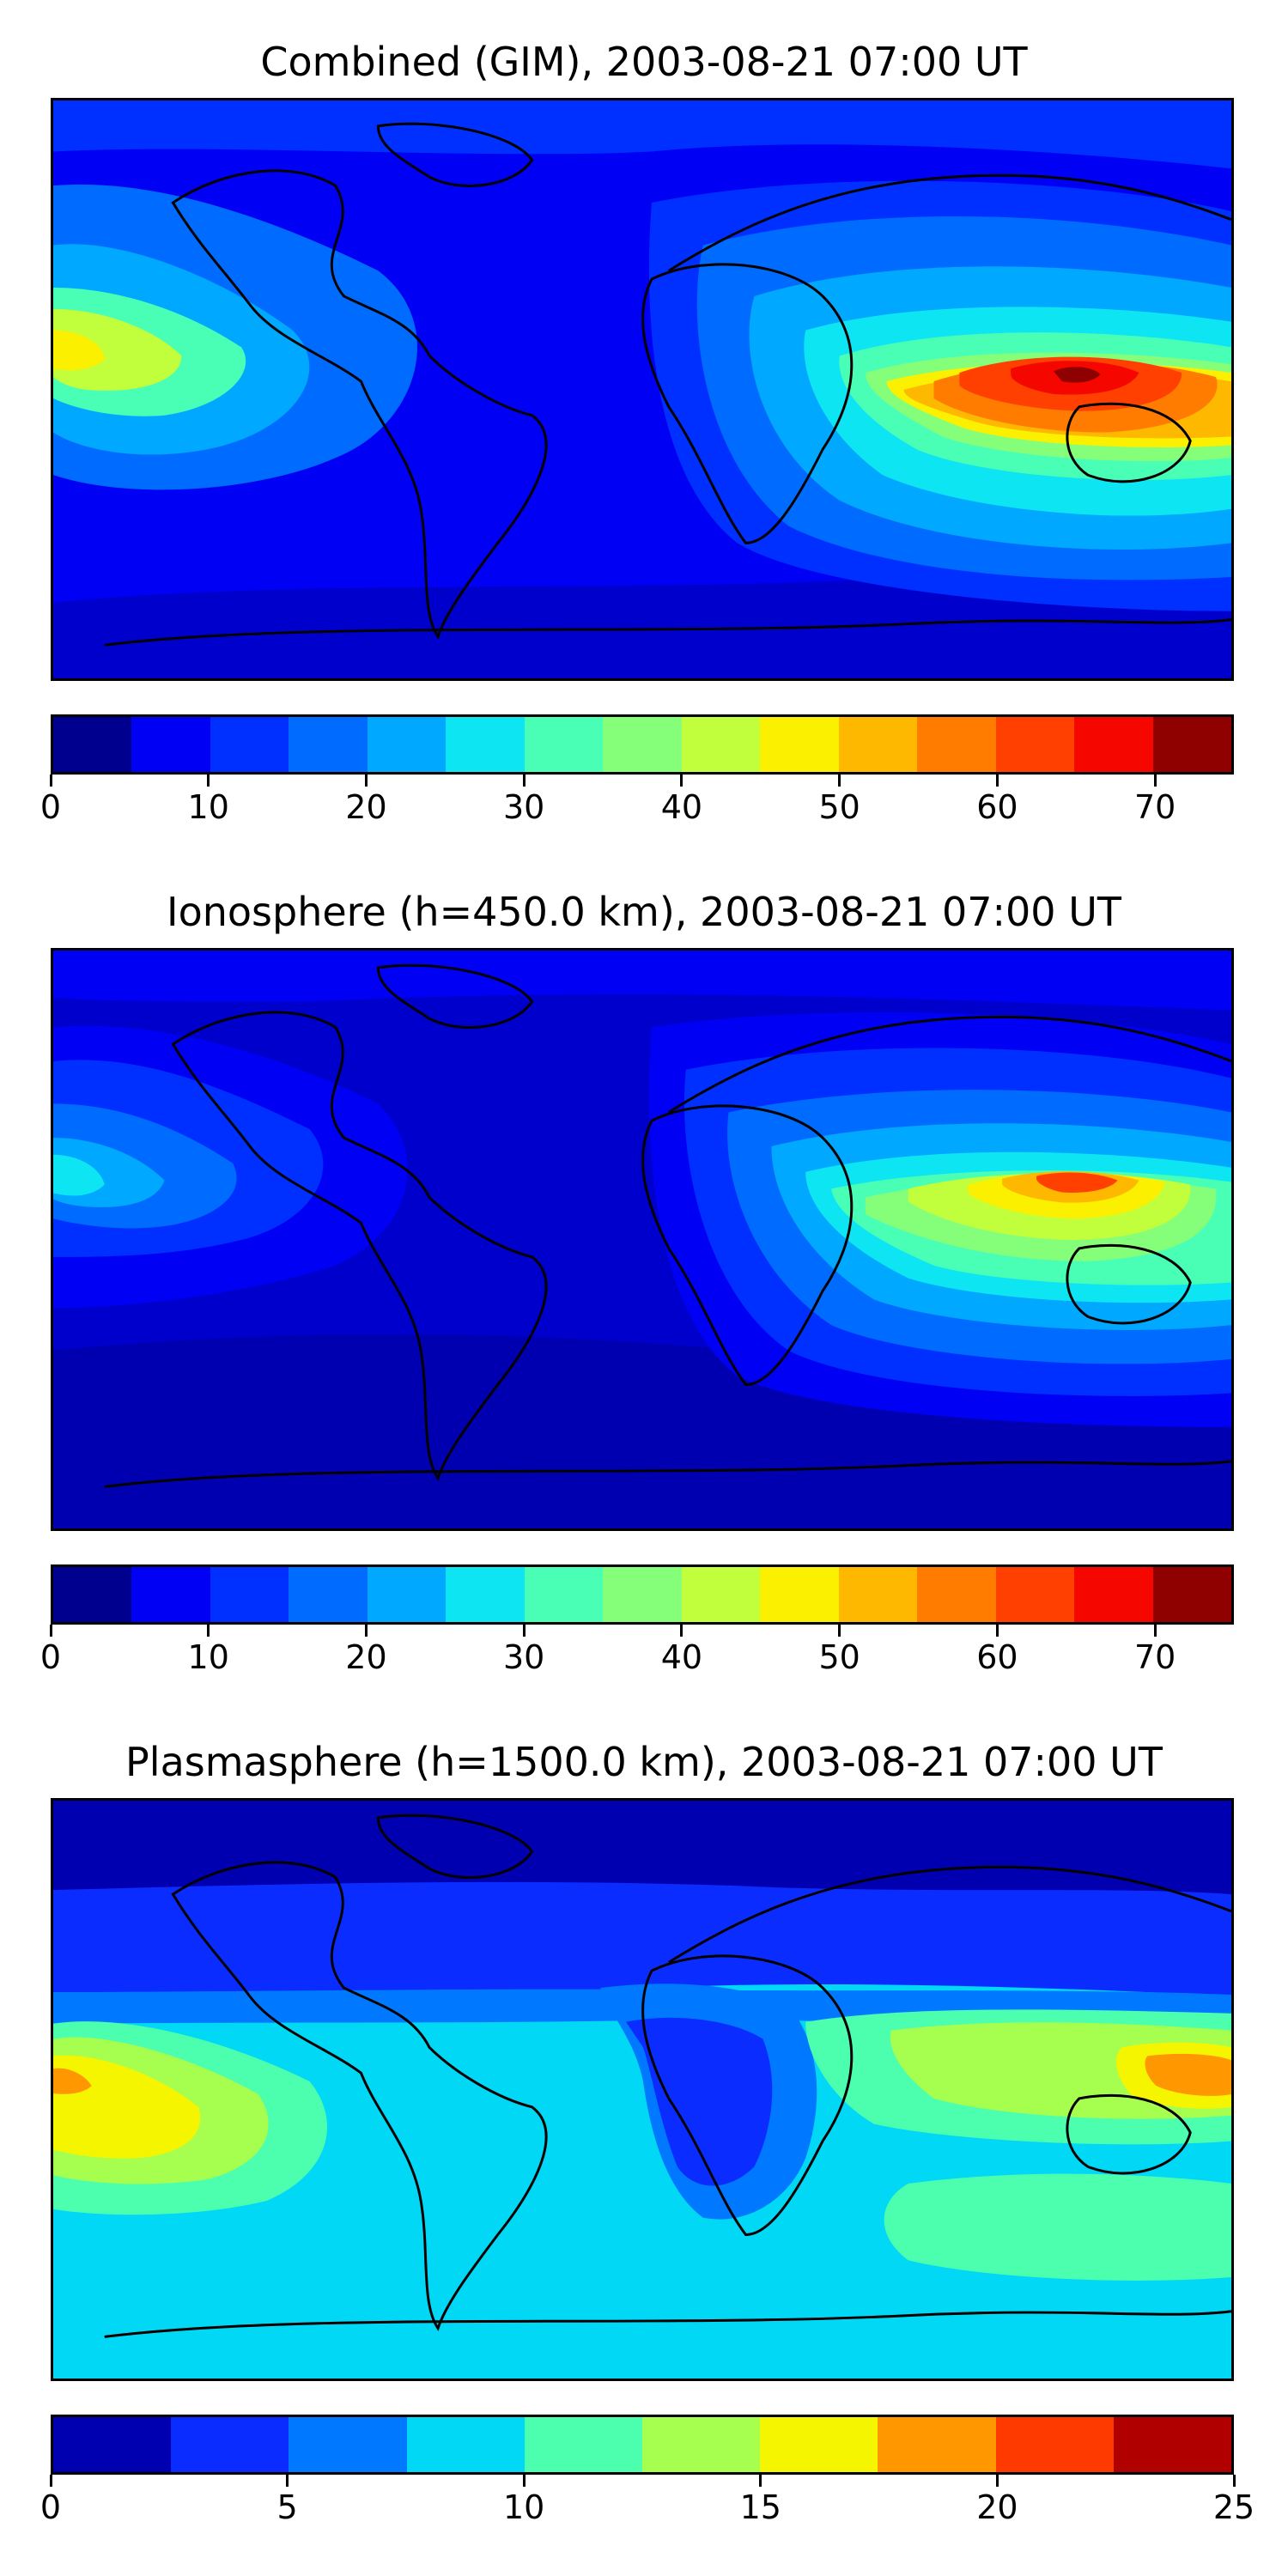 The width and height of the screenshot is (1288, 2576). I want to click on ionosphere-colorbar, so click(642, 1594).